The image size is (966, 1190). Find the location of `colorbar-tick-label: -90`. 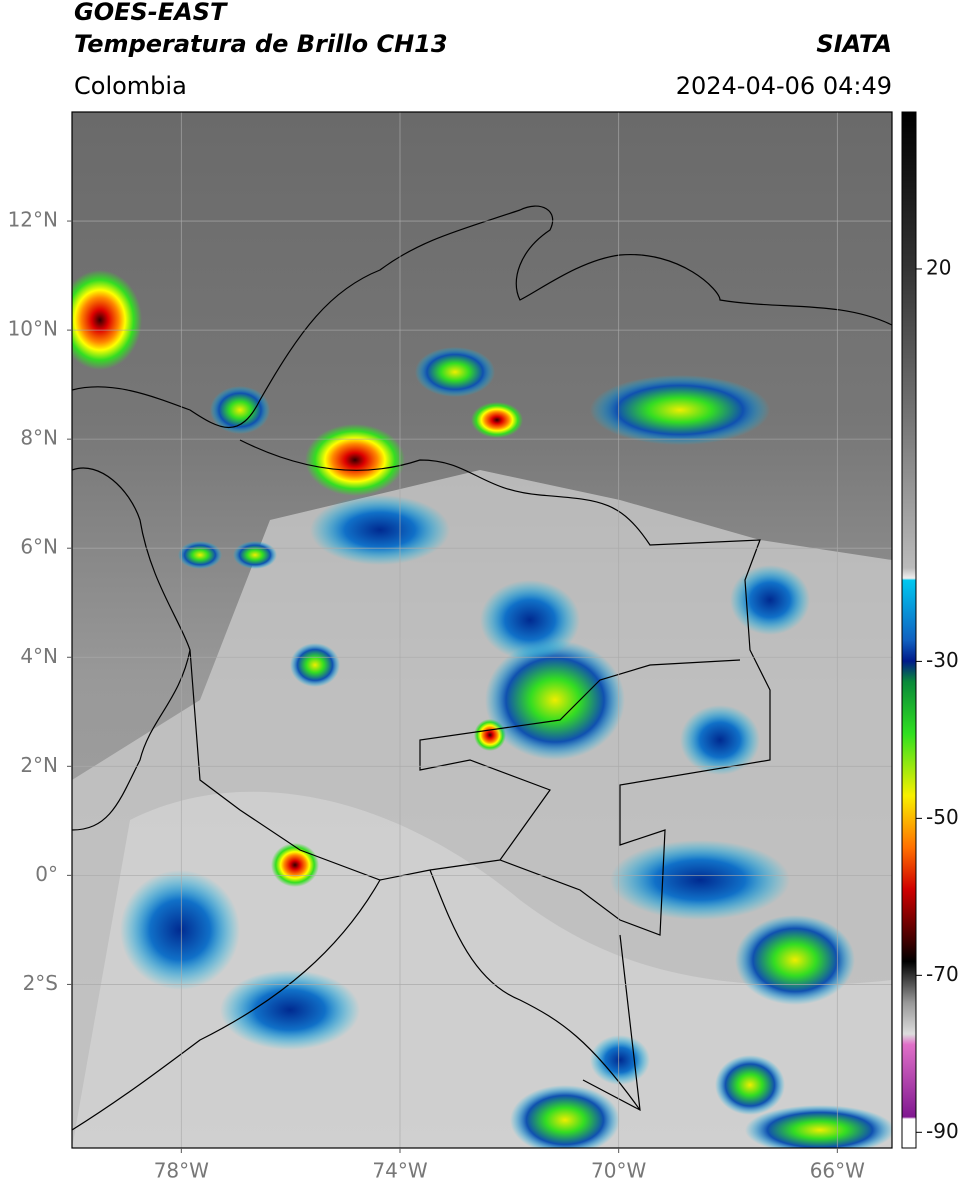

colorbar-tick-label: -90 is located at coordinates (942, 1131).